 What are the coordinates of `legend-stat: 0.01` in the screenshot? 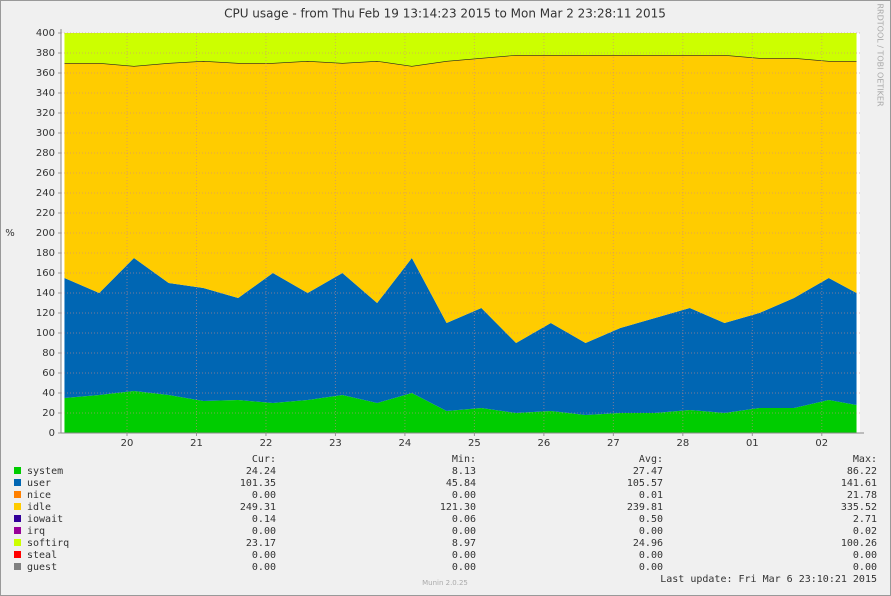 It's located at (651, 495).